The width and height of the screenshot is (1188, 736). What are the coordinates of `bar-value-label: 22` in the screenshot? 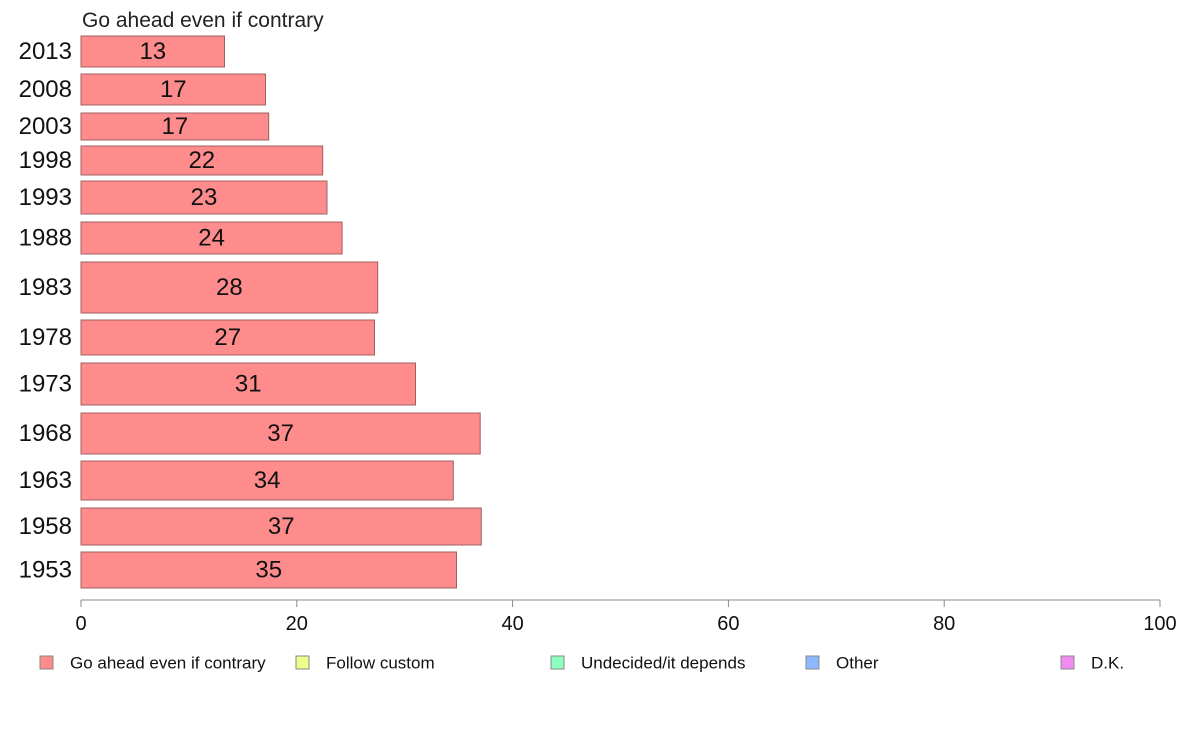 It's located at (201, 160).